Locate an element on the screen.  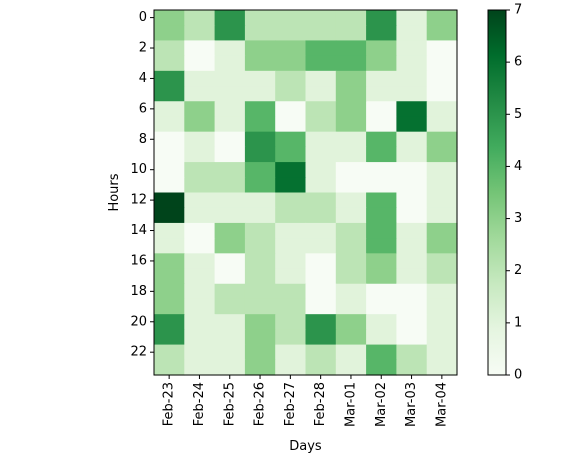
y-tick-label: 16 is located at coordinates (138, 260).